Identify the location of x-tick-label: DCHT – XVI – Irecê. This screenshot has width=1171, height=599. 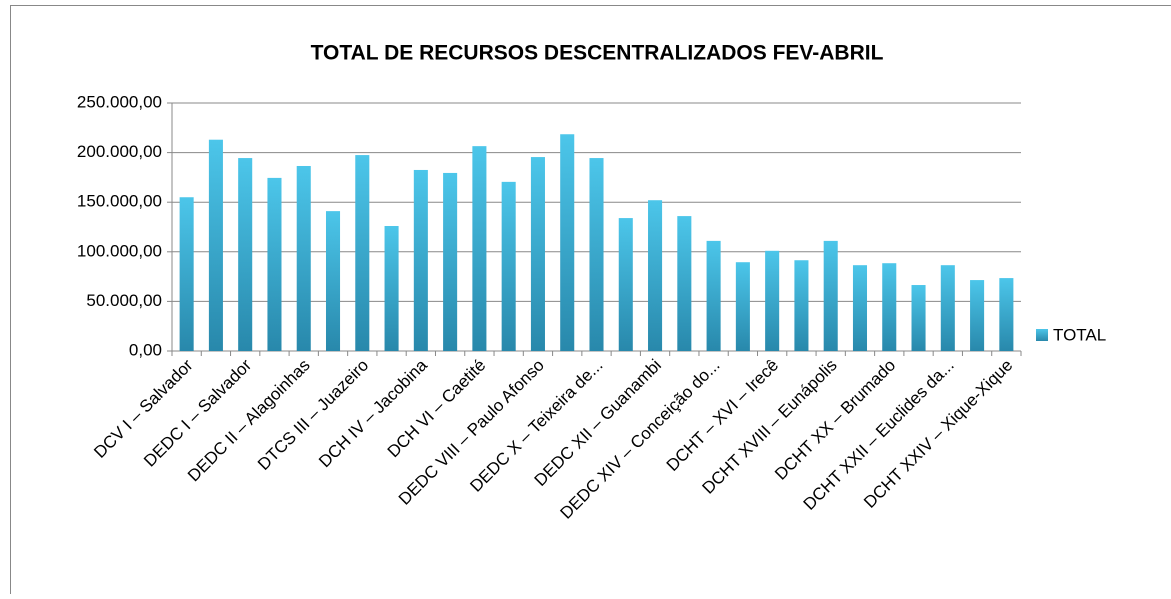
(722, 415).